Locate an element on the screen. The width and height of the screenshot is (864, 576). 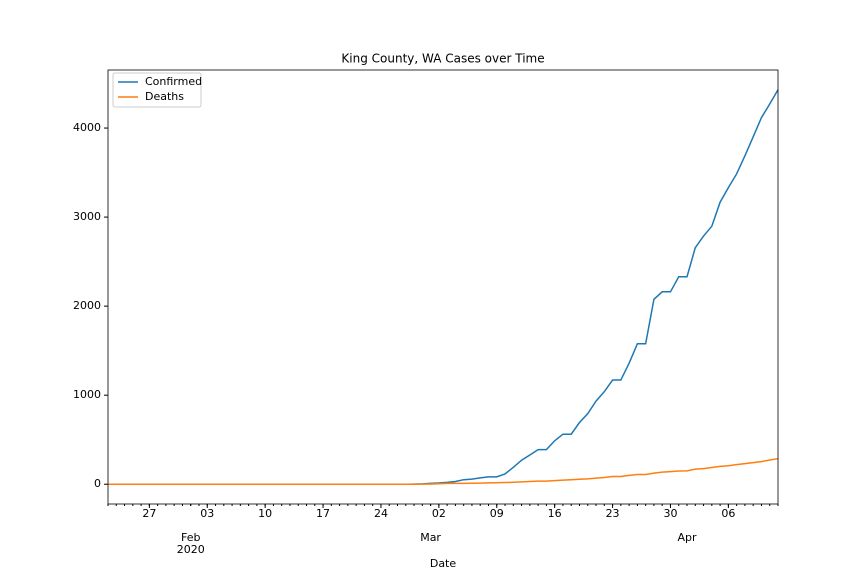
x-major-tick-label: Apr is located at coordinates (687, 537).